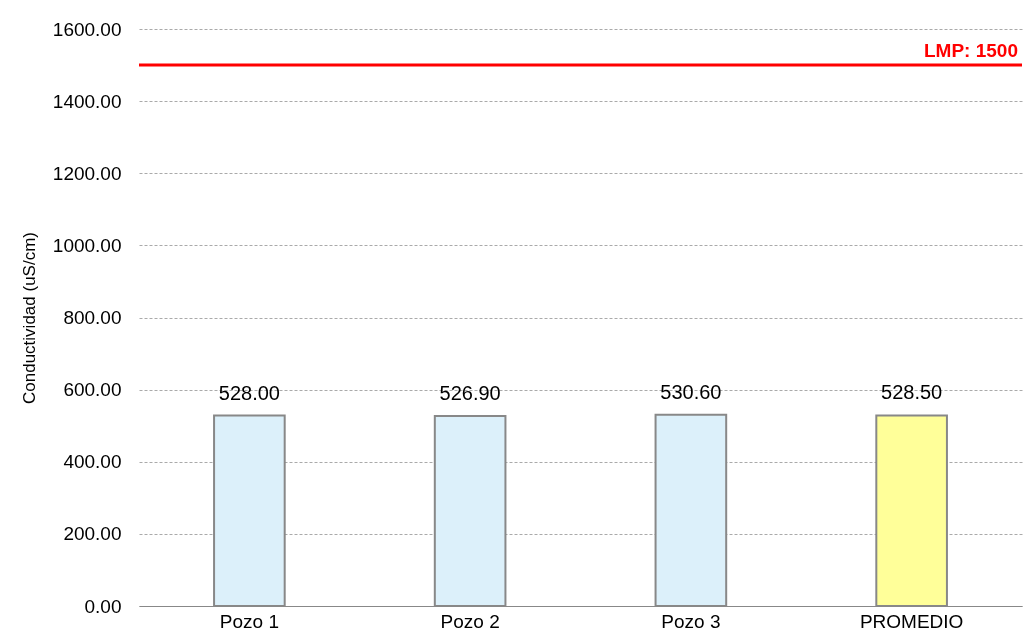  What do you see at coordinates (92, 390) in the screenshot?
I see `y-tick-label: 600.00` at bounding box center [92, 390].